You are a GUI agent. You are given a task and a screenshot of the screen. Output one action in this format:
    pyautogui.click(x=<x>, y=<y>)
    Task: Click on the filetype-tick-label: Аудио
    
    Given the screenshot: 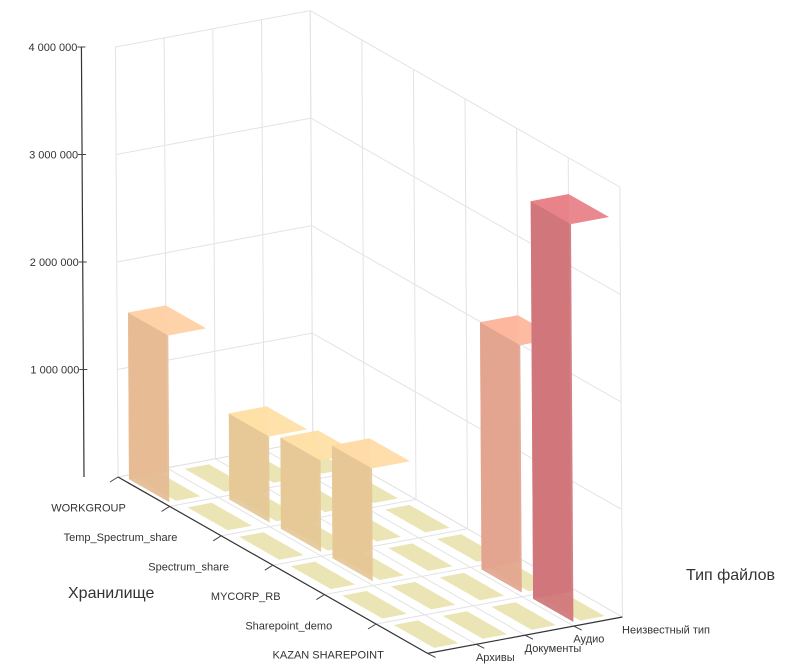 What is the action you would take?
    pyautogui.click(x=588, y=640)
    